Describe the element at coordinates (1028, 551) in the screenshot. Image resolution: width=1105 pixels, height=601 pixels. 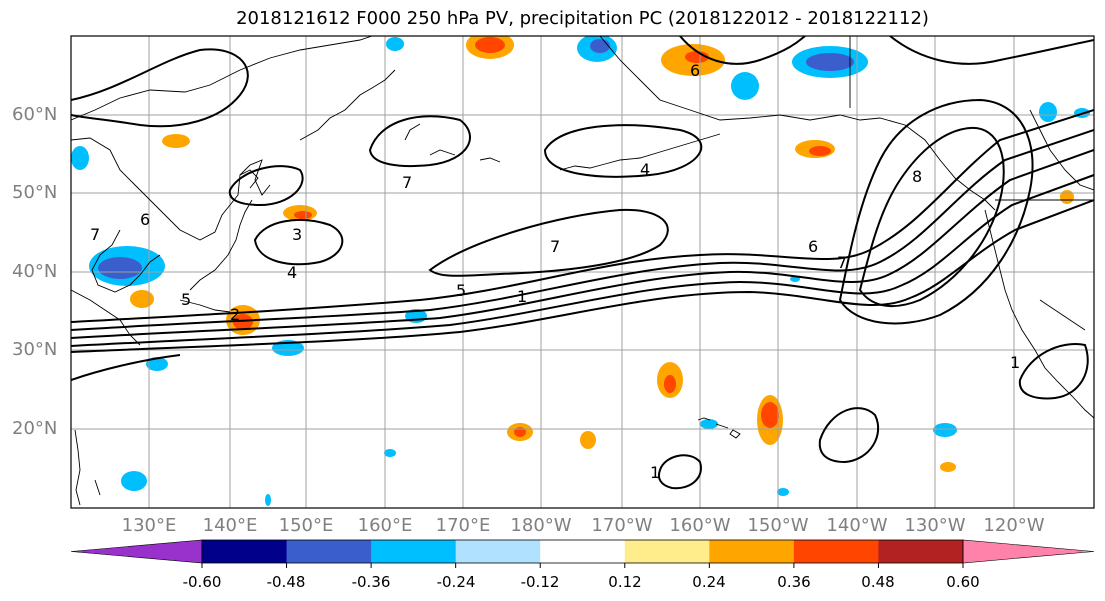
I see `colorbar-extend-max` at that location.